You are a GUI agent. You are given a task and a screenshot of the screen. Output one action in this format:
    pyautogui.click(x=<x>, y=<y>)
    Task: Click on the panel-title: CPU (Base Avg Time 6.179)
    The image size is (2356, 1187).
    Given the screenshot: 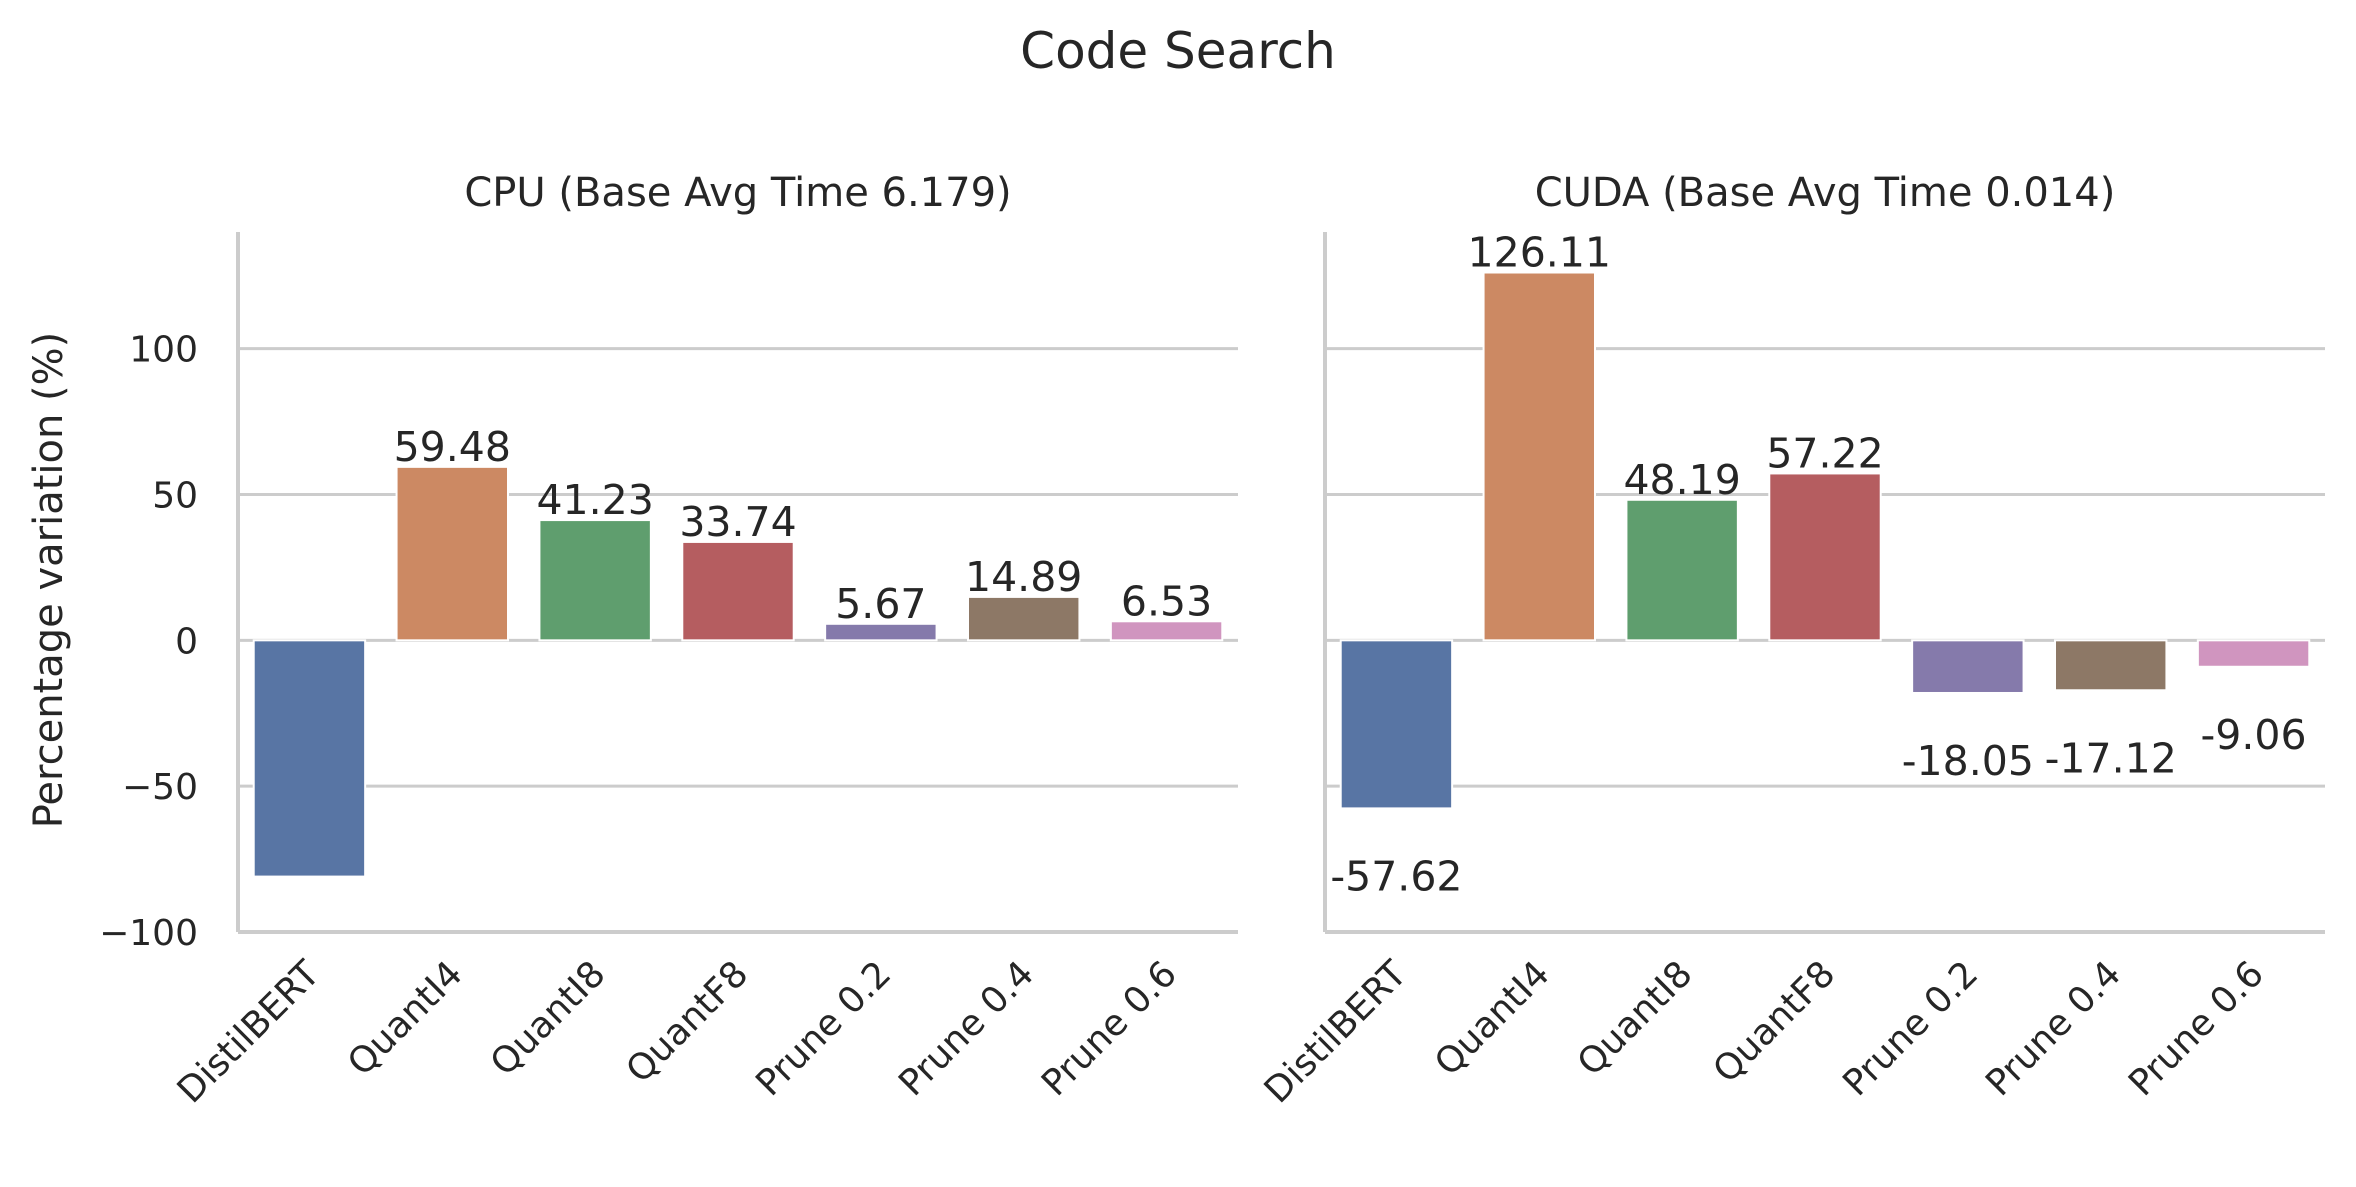 What is the action you would take?
    pyautogui.click(x=737, y=193)
    